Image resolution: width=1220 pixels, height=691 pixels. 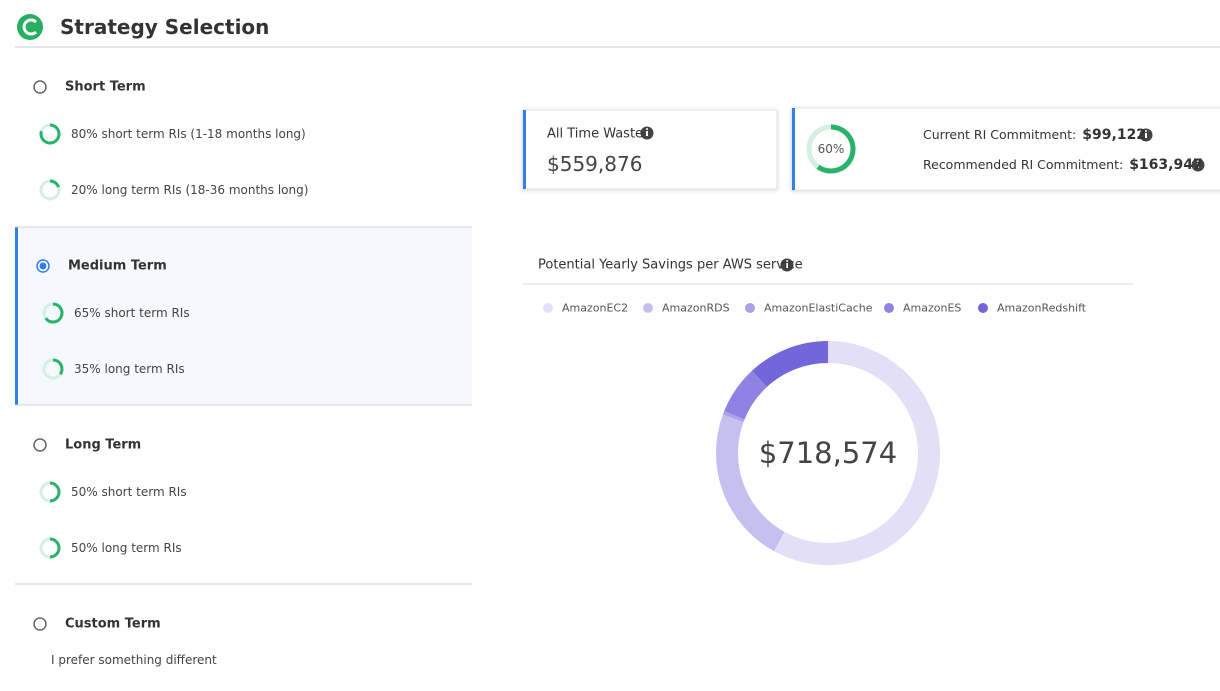 What do you see at coordinates (105, 87) in the screenshot?
I see `option-label: Short Term` at bounding box center [105, 87].